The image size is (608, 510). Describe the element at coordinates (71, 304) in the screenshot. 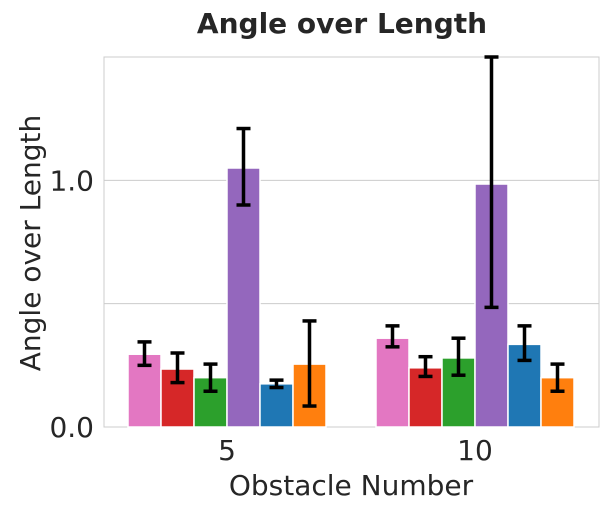

I see `y-tick-labels: 0.0 1.0` at that location.